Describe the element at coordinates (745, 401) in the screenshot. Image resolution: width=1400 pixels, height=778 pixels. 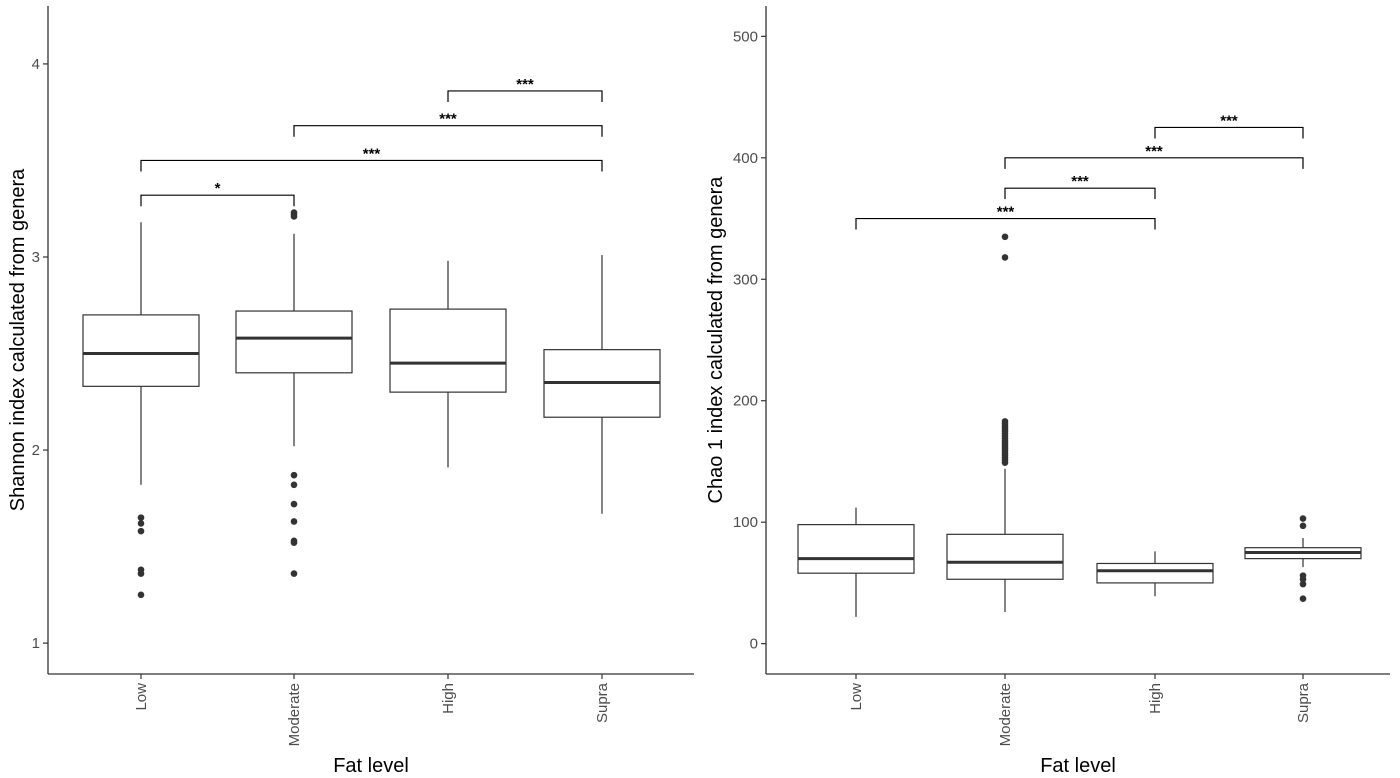
I see `y-tick-label: 200` at that location.